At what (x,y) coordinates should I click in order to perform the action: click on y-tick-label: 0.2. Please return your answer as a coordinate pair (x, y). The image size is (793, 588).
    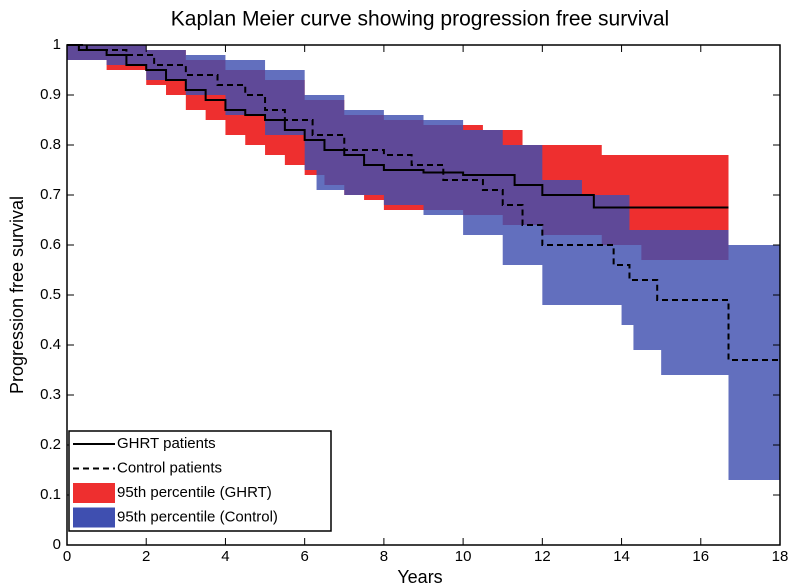
    Looking at the image, I should click on (50, 444).